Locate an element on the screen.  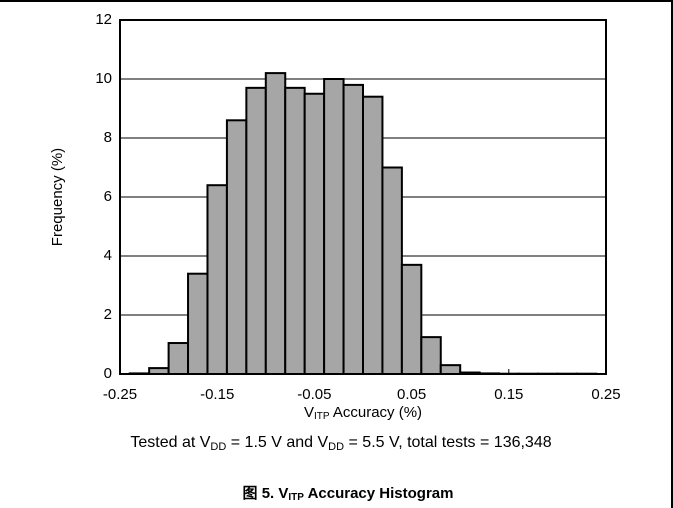
x-label-part: V is located at coordinates (309, 412).